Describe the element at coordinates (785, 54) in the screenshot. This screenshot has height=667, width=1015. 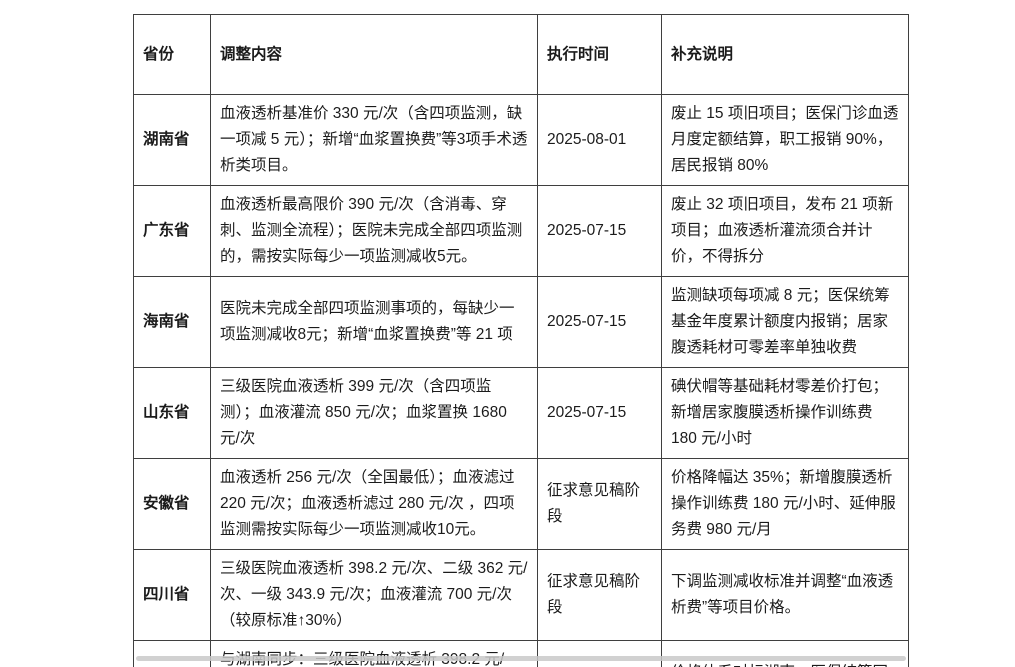
I see `header-cell-notes: 补充说明` at that location.